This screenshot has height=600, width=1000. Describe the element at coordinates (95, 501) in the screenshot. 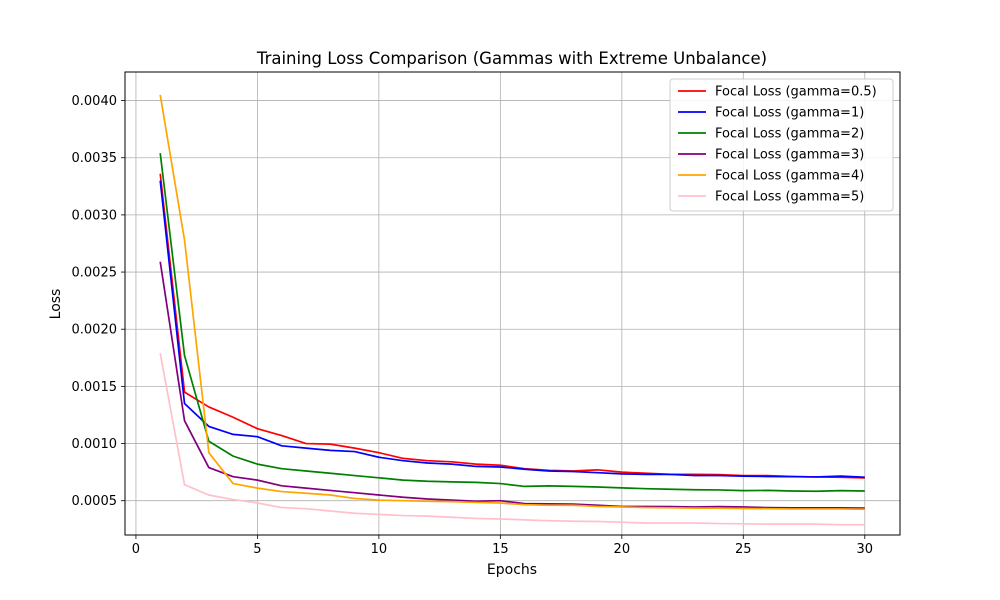

I see `y-tick-label: 0.0005` at that location.